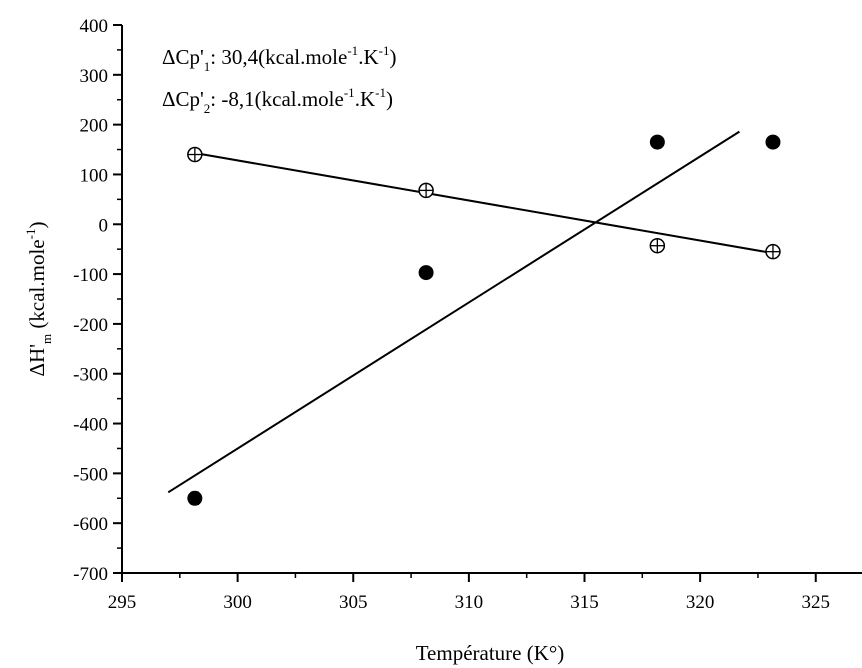 This screenshot has width=862, height=668. Describe the element at coordinates (90, 375) in the screenshot. I see `y-tick-label: -300` at that location.